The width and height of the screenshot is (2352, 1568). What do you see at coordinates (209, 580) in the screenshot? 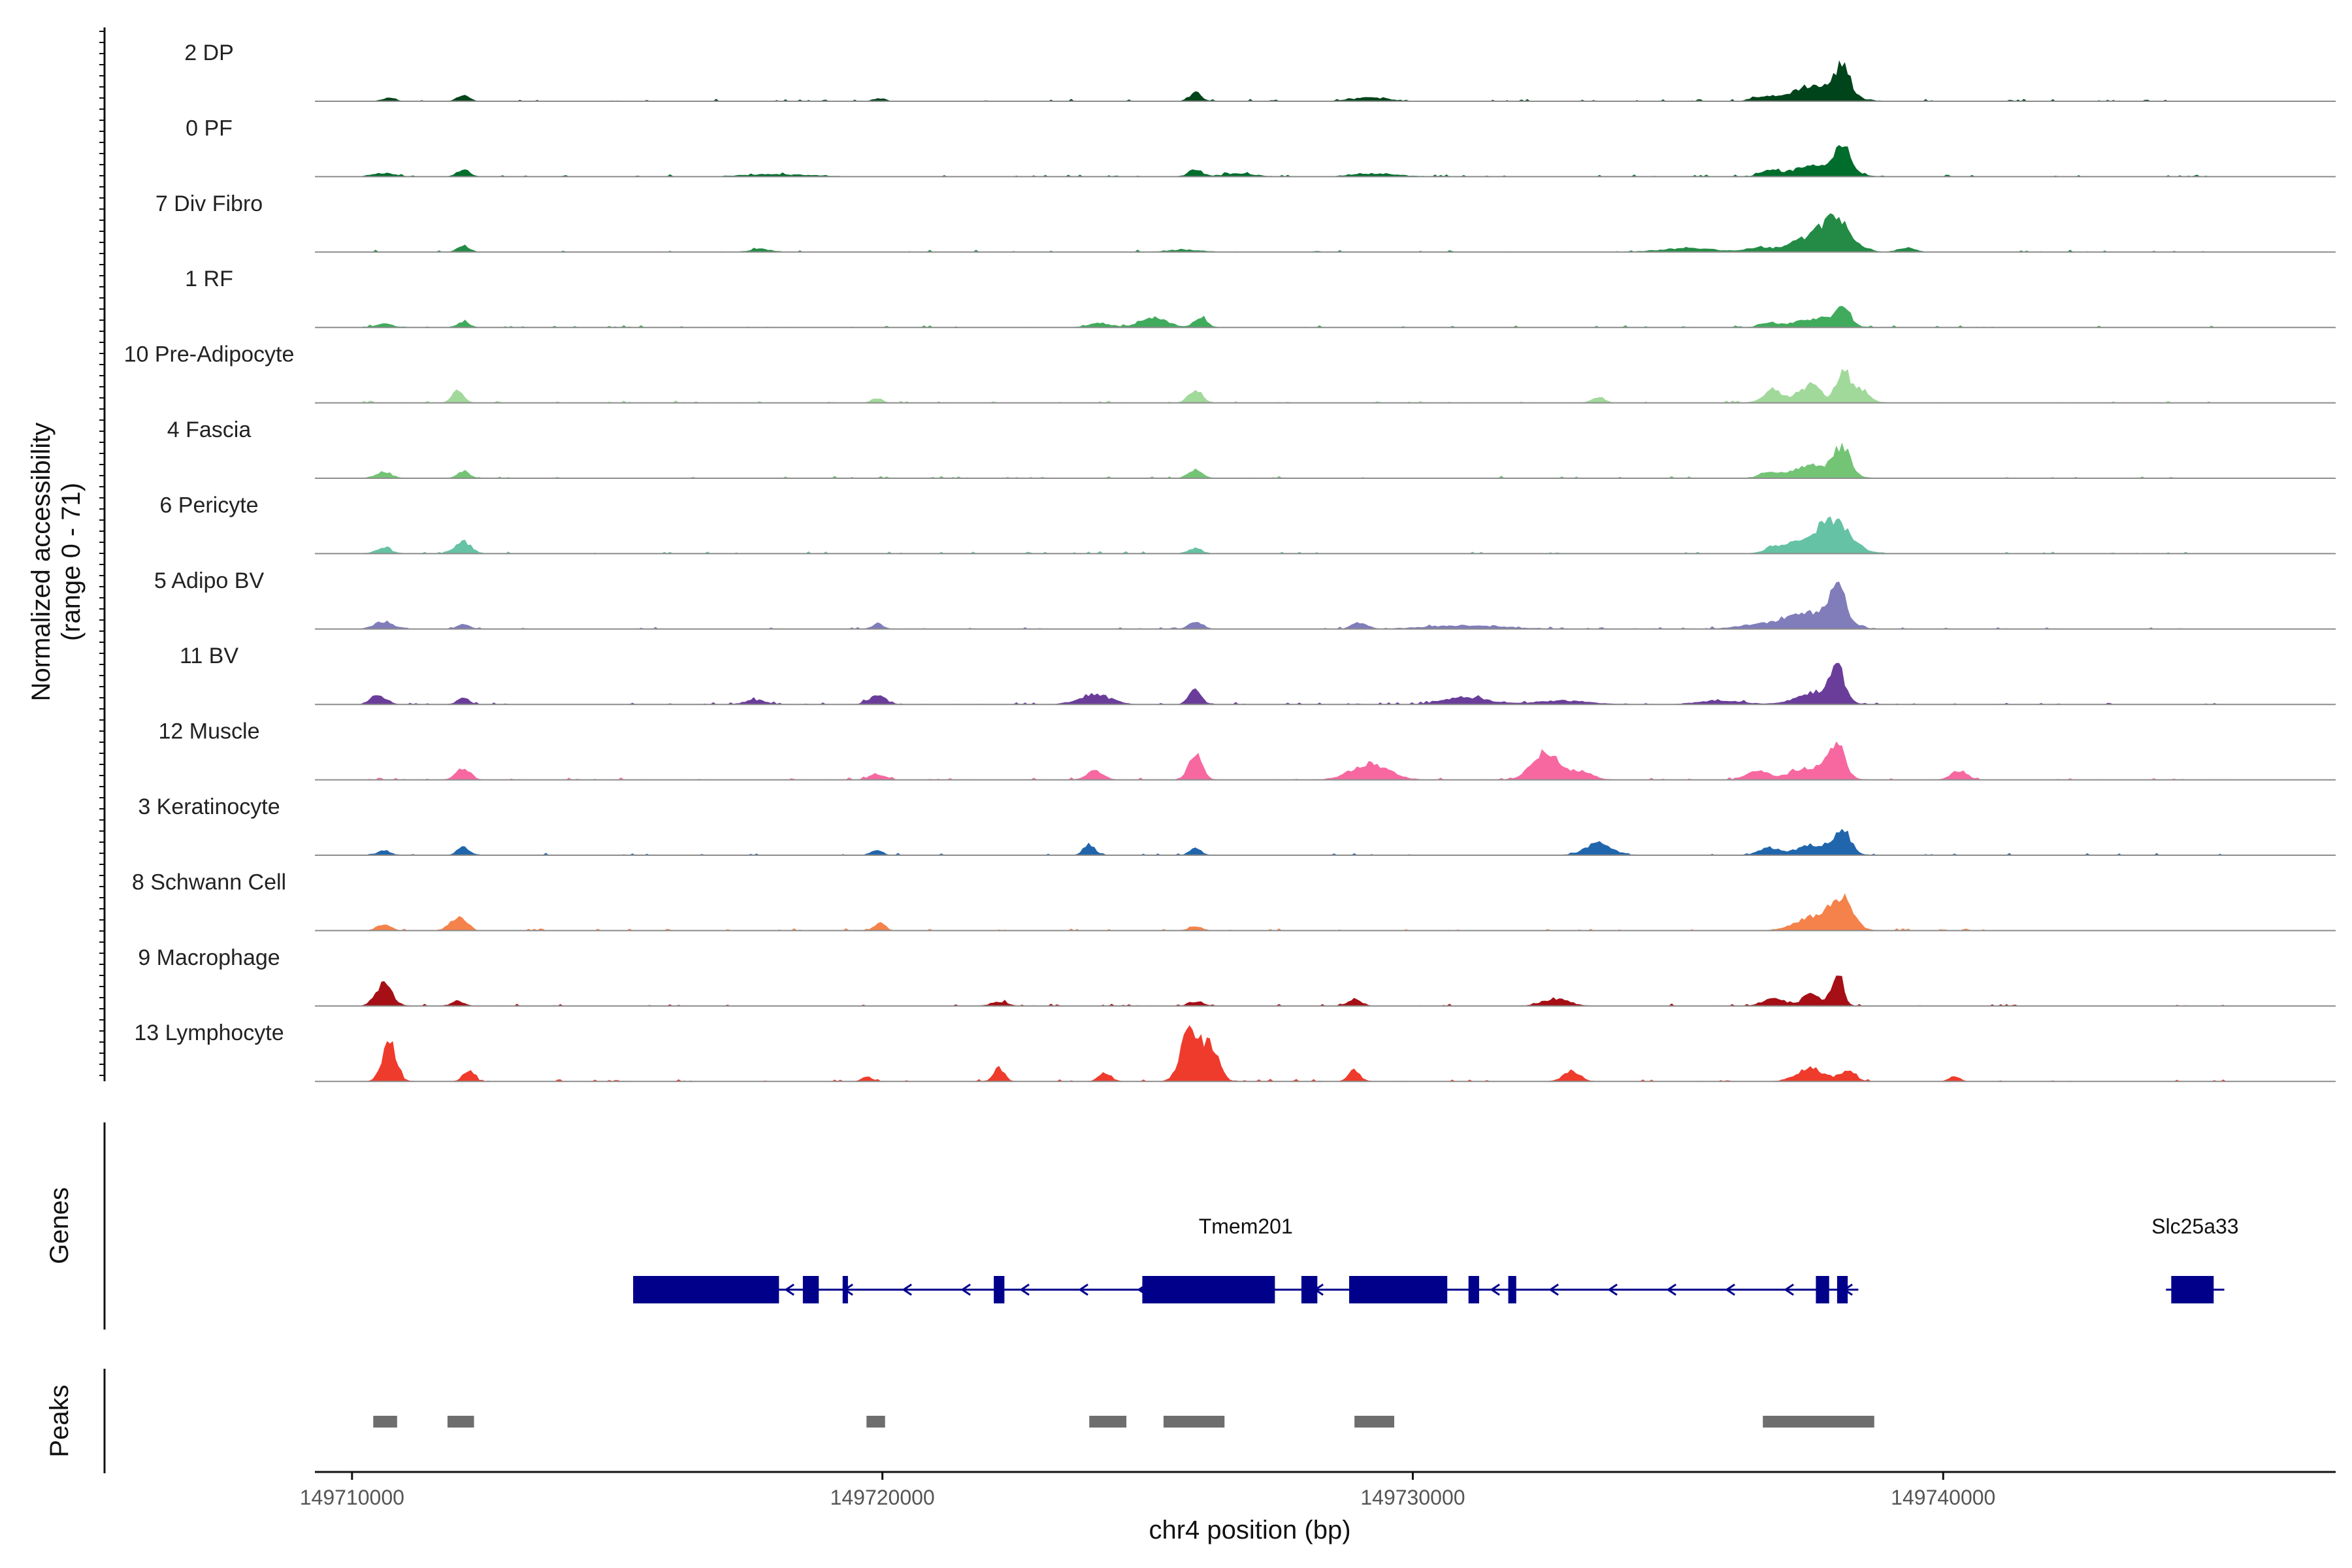
I see `track-label: 5 Adipo BV` at bounding box center [209, 580].